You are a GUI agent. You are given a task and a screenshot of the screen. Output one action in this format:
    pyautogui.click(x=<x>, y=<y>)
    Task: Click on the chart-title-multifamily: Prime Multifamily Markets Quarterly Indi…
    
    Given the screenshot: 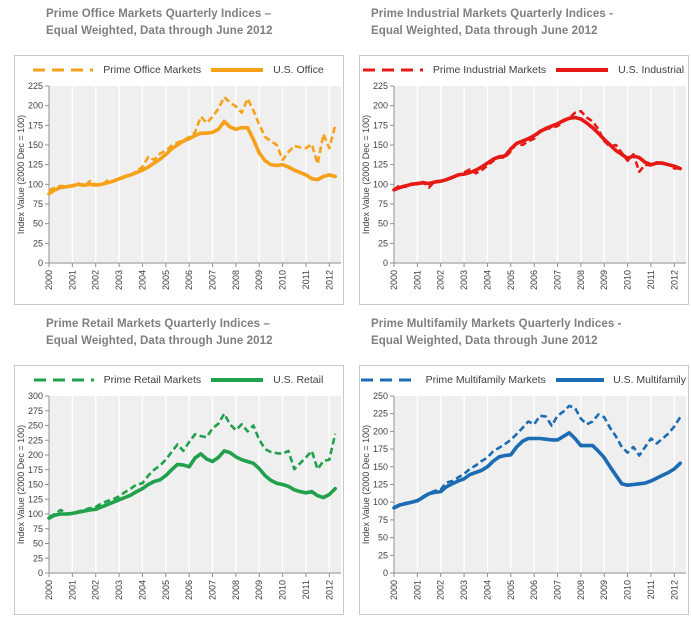 What is the action you would take?
    pyautogui.click(x=496, y=332)
    